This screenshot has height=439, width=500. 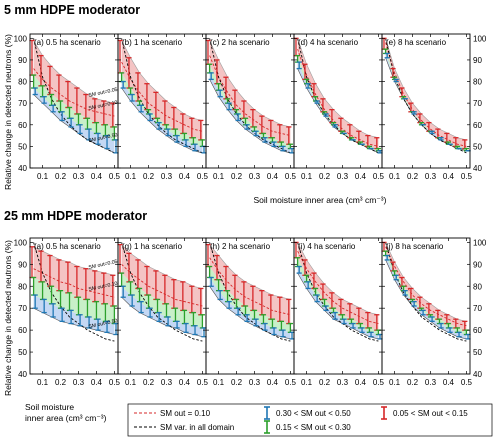 What do you see at coordinates (480, 38) in the screenshot?
I see `y-tick-label: 100` at bounding box center [480, 38].